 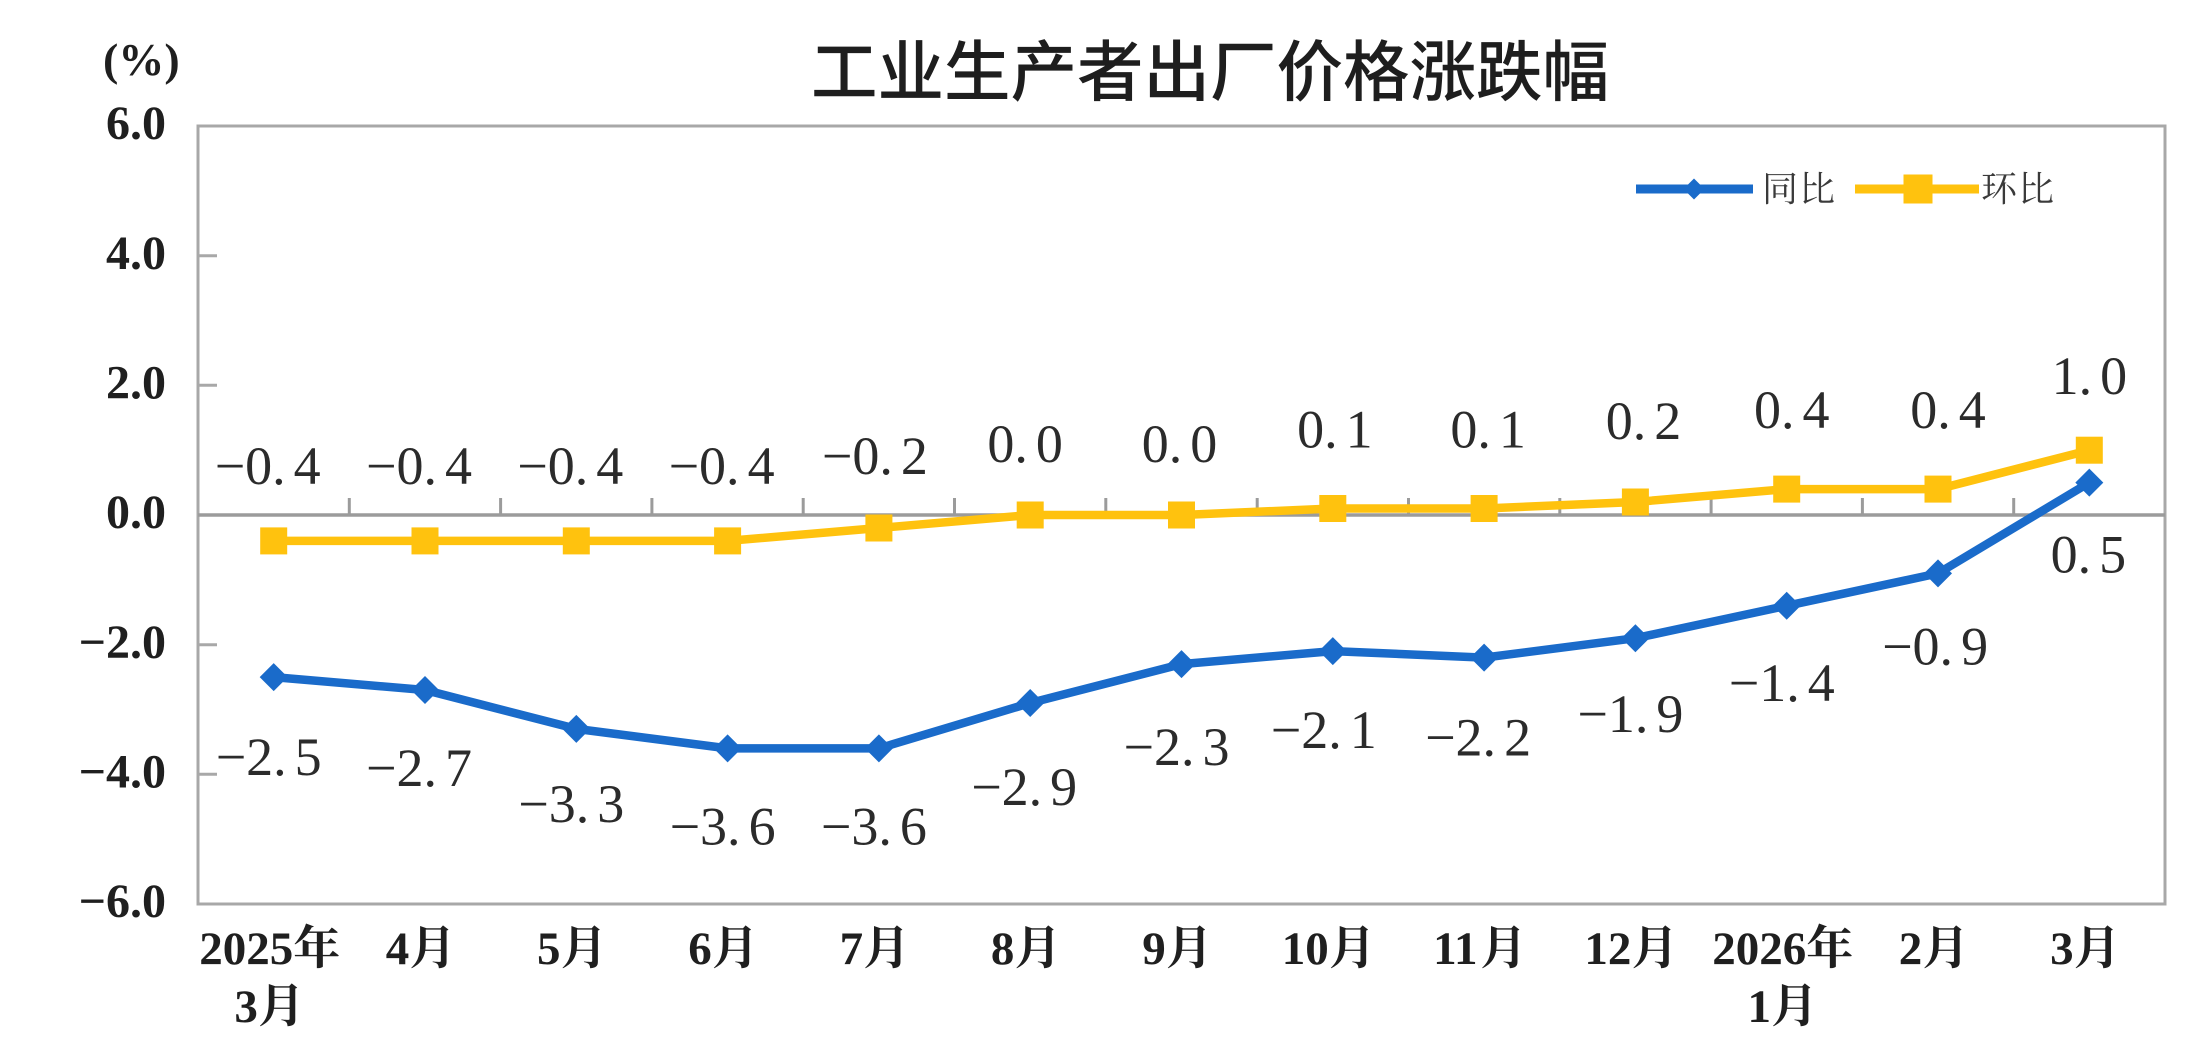 I want to click on svg-text: 5, so click(x=549, y=949).